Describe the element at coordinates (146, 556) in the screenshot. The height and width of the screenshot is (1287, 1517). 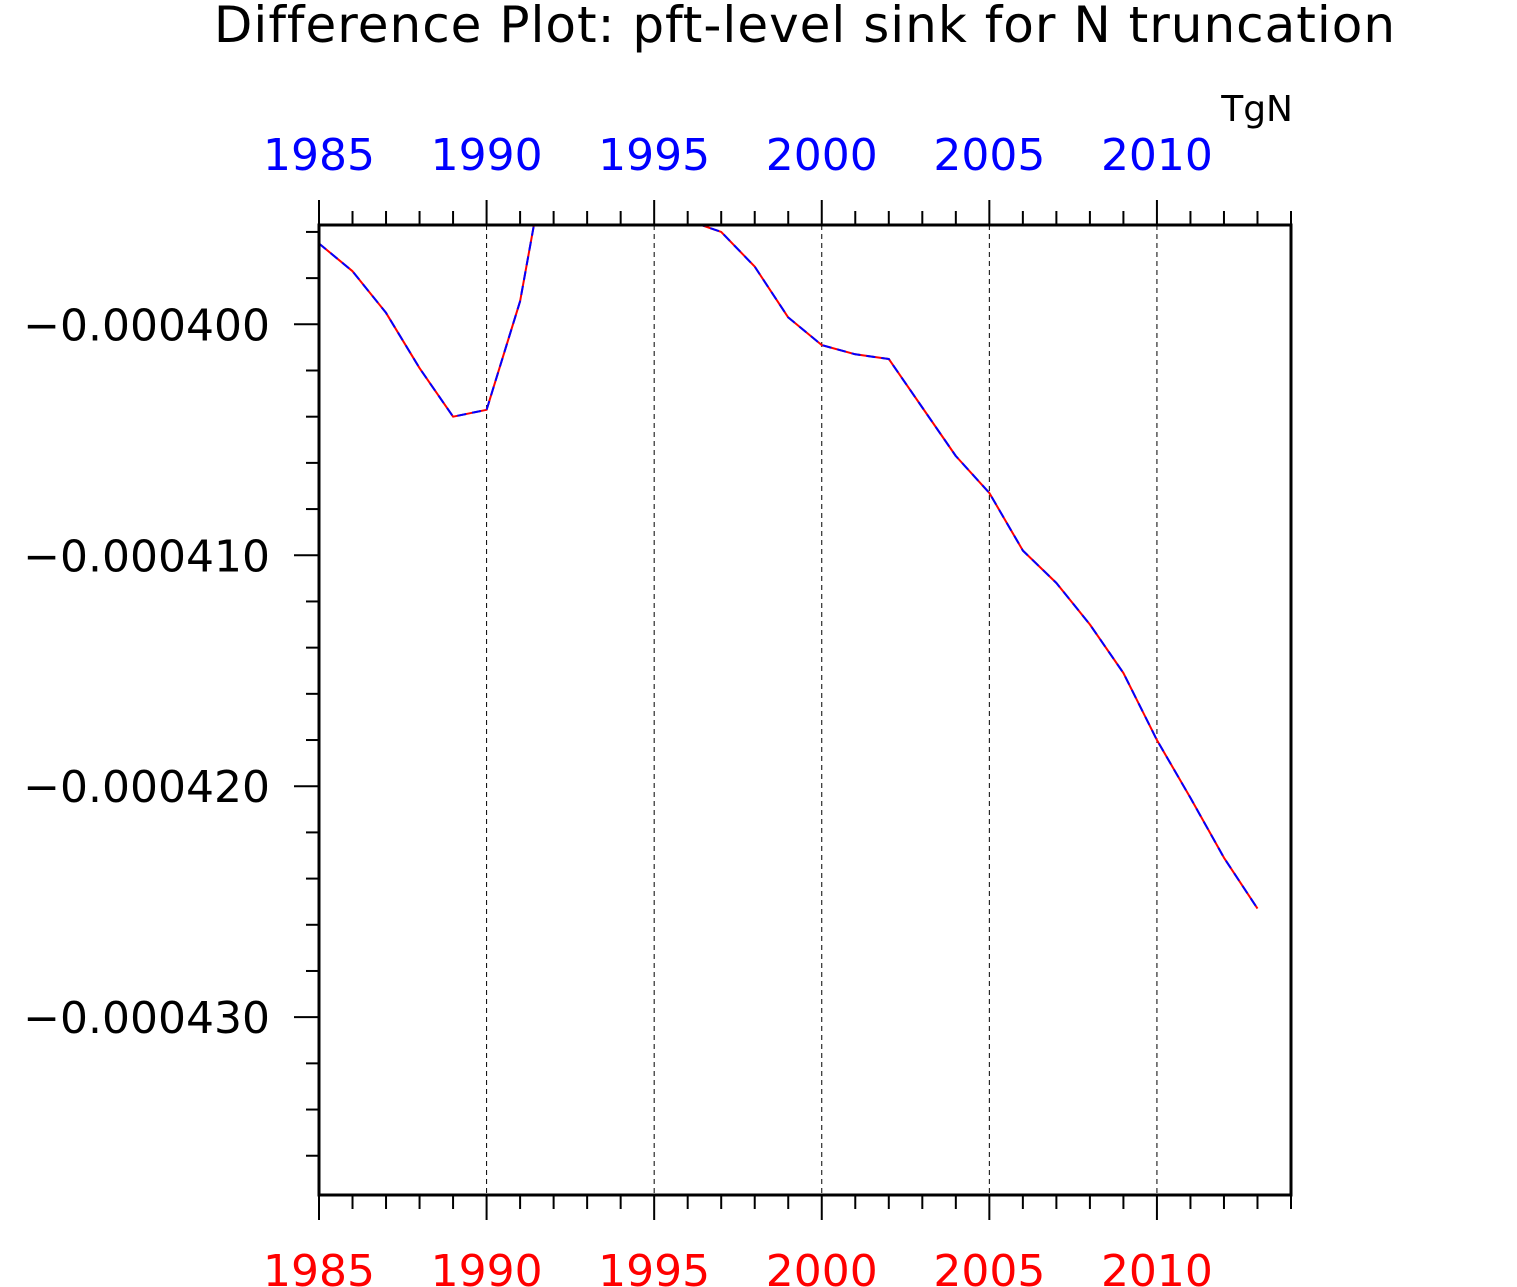
I see `y-tick-label-1: −0.000410` at that location.